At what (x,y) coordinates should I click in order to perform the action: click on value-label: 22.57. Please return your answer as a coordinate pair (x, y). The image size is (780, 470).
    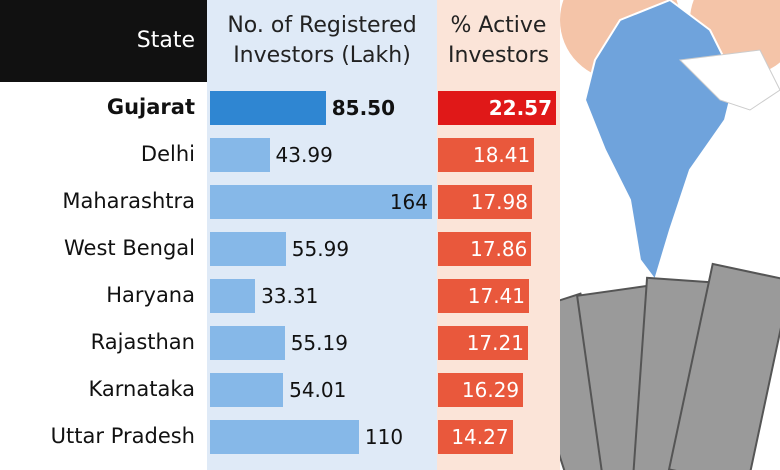
    Looking at the image, I should click on (520, 107).